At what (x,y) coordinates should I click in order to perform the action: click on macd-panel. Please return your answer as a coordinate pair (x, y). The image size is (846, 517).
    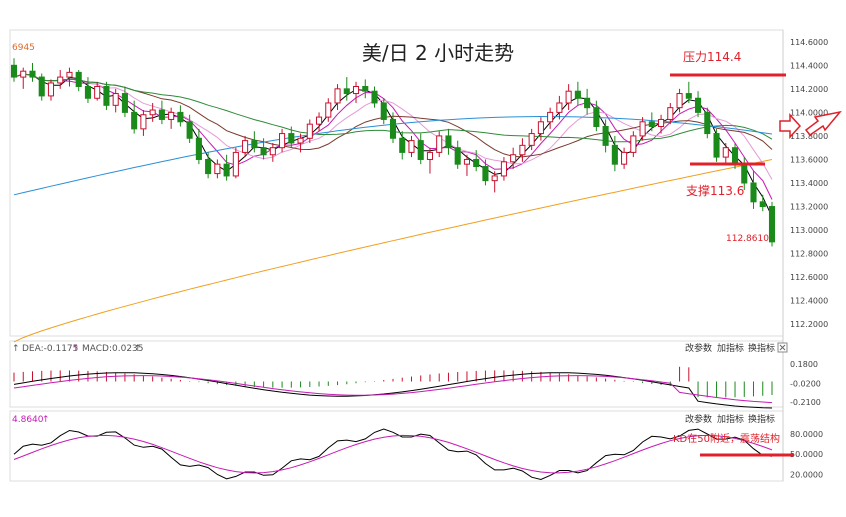
    Looking at the image, I should click on (396, 374).